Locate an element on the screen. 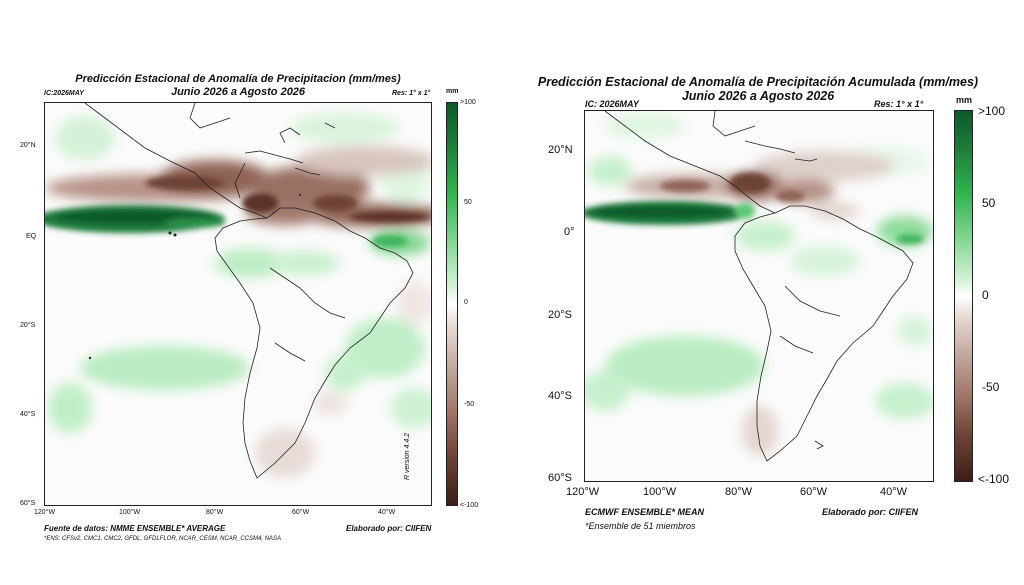  right-colorbar-tick-0: 0 is located at coordinates (985, 295).